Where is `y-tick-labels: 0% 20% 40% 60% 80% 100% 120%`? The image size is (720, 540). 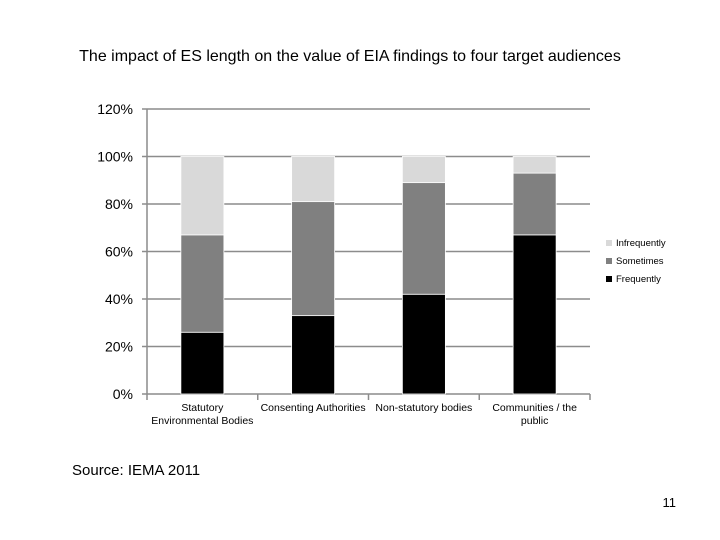 y-tick-labels: 0% 20% 40% 60% 80% 100% 120% is located at coordinates (115, 251).